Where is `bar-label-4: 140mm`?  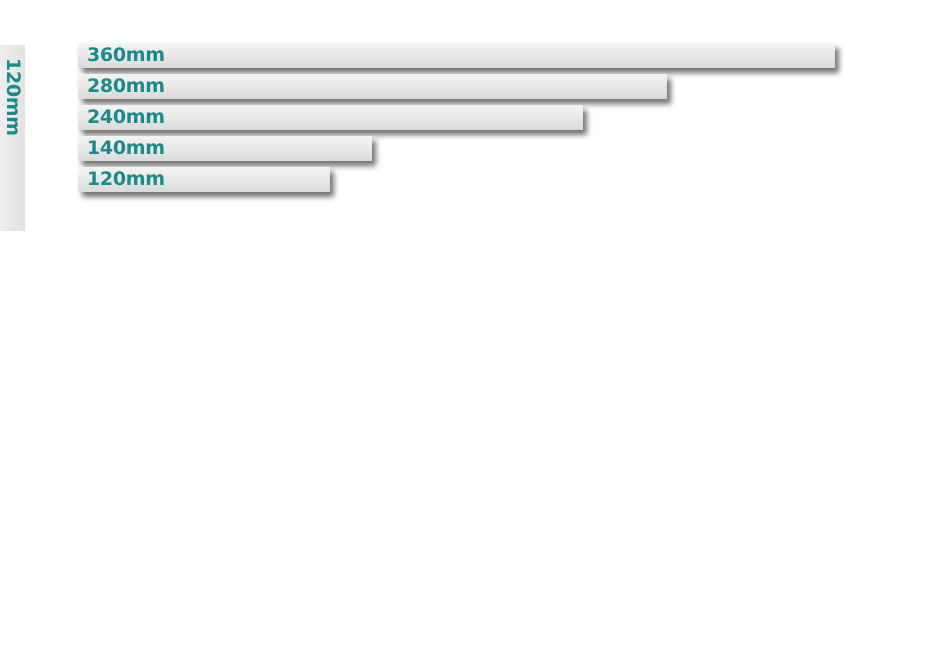 bar-label-4: 140mm is located at coordinates (126, 148).